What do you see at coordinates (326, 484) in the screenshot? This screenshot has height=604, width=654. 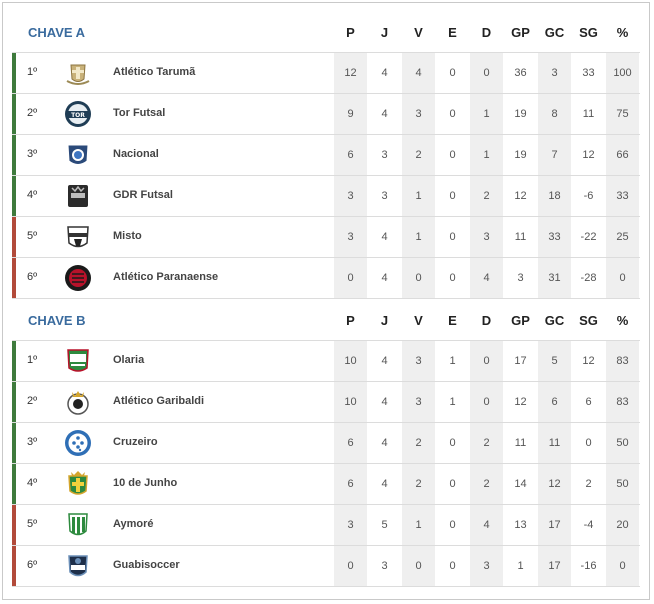 I see `table-row: 6 4 2 0 2 14 12 2 50 4º 10 de Junho` at bounding box center [326, 484].